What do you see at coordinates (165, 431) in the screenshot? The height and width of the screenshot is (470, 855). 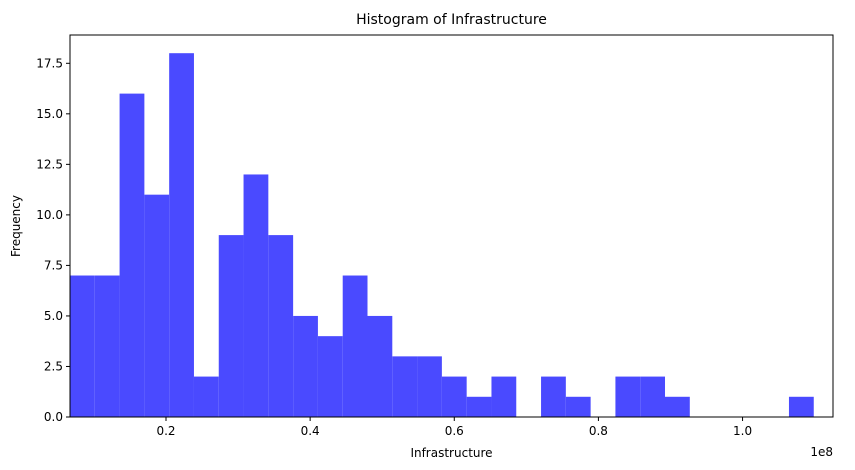 I see `x-tick-label: 0.2` at bounding box center [165, 431].